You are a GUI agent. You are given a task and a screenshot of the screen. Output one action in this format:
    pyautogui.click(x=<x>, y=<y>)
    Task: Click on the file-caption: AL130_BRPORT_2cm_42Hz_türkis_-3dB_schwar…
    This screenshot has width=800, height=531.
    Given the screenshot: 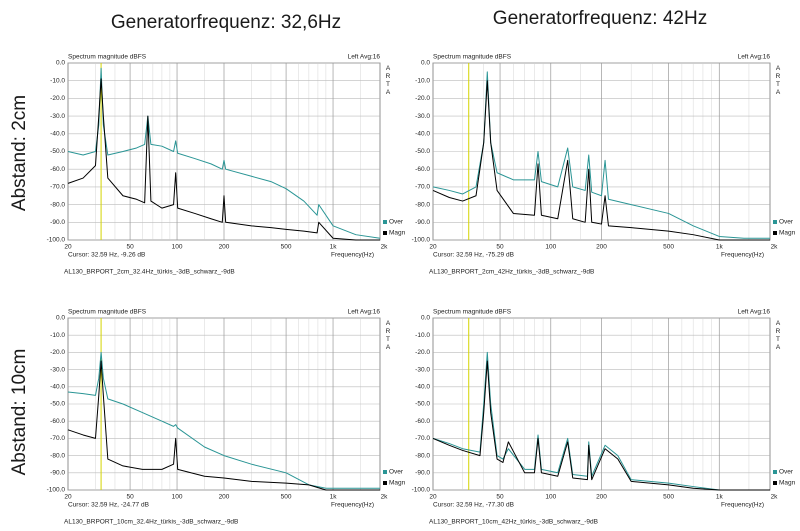 What is the action you would take?
    pyautogui.click(x=511, y=272)
    